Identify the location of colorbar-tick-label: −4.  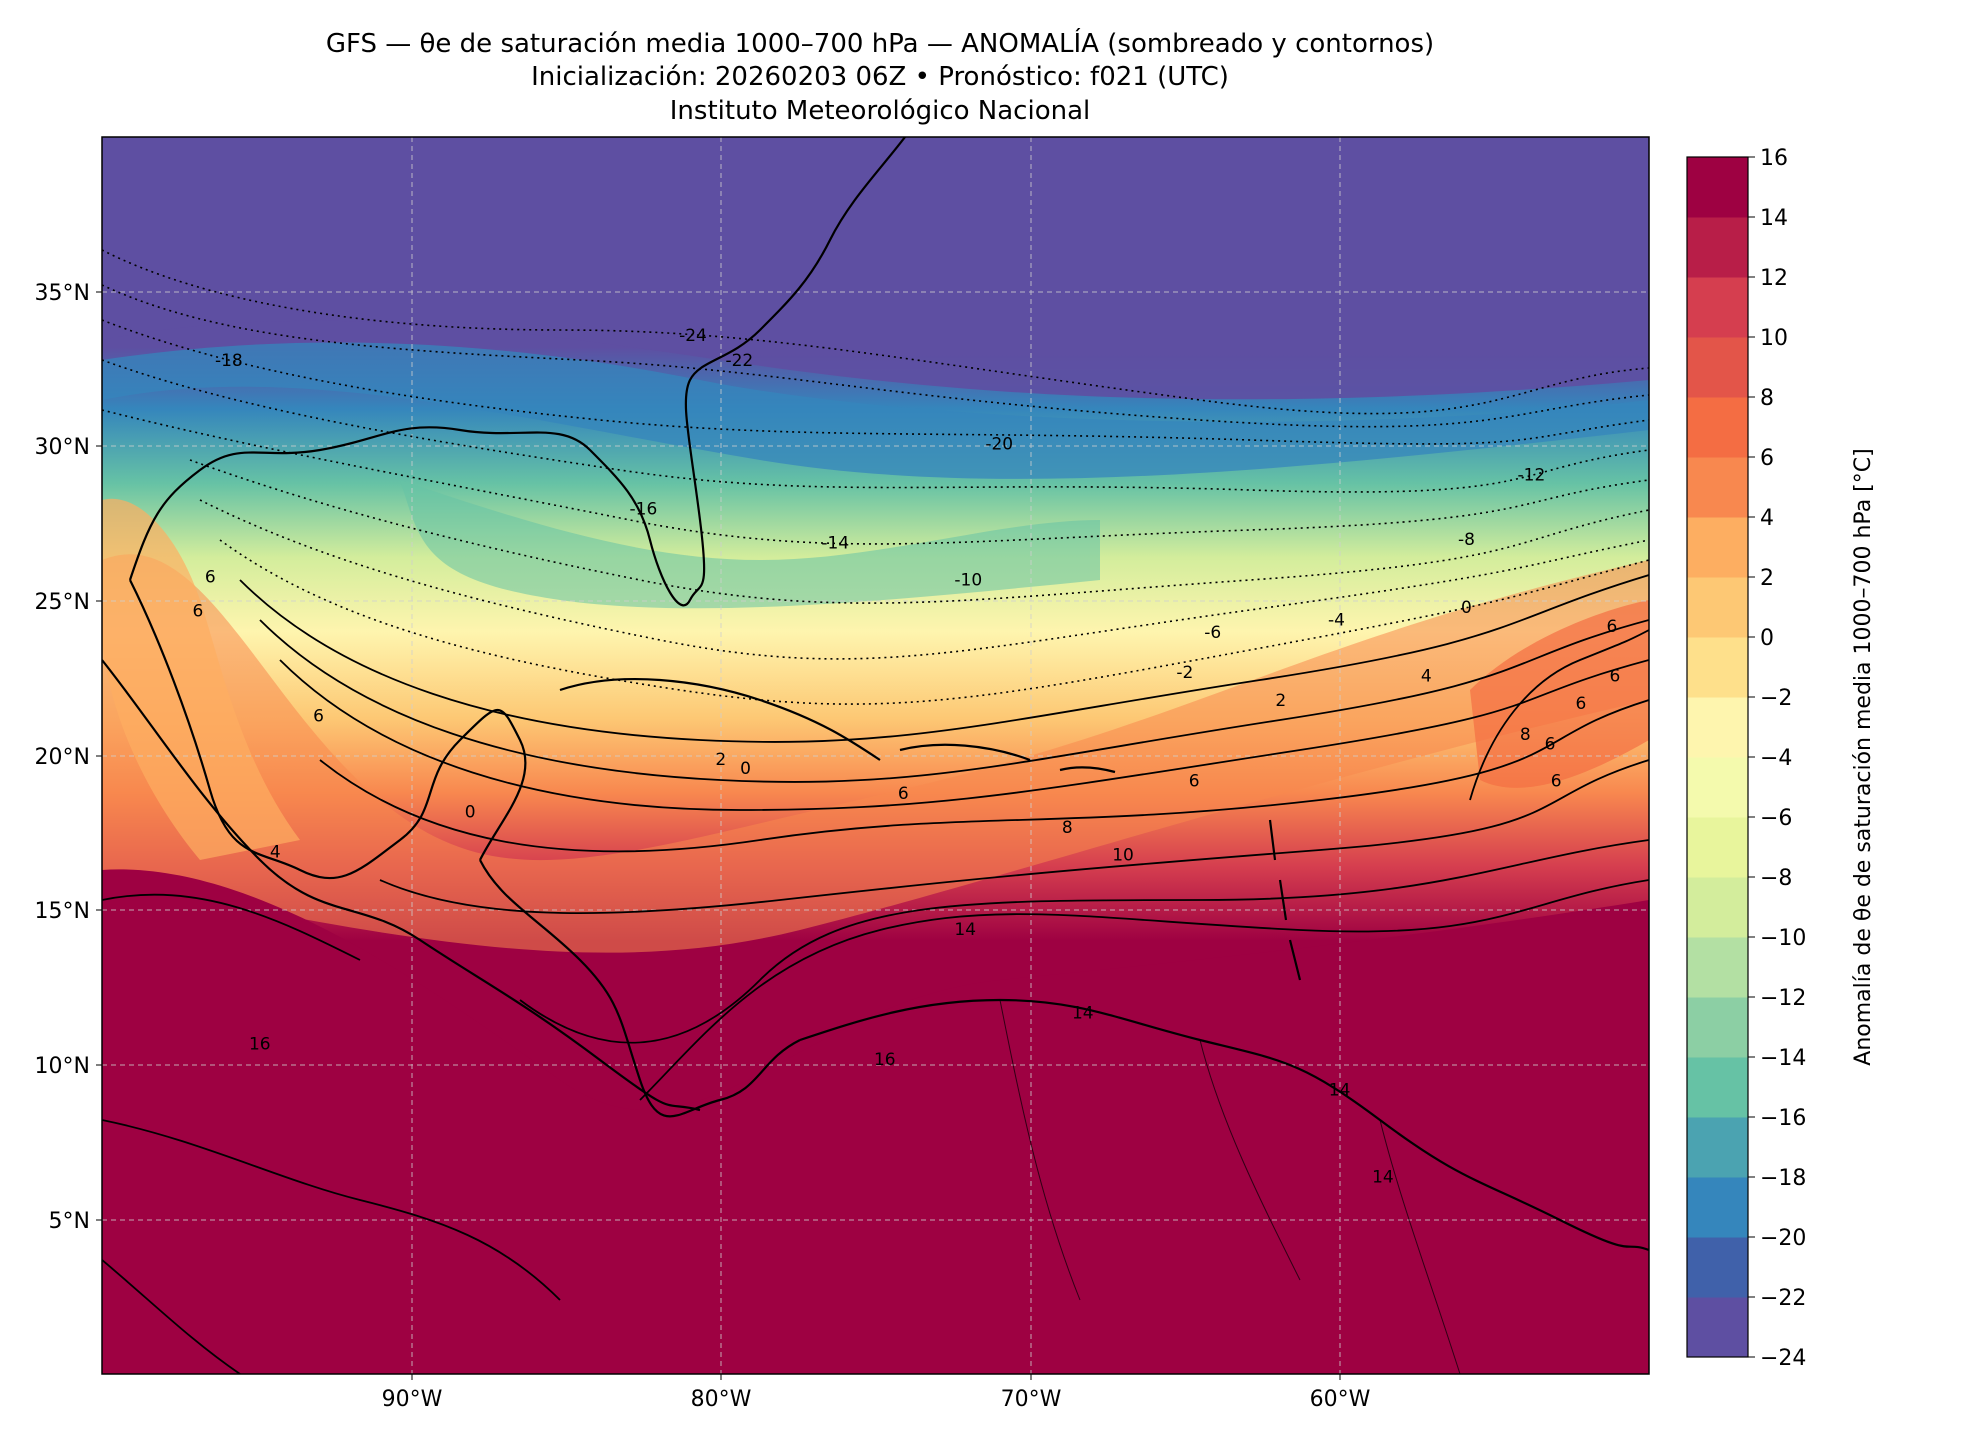
(1776, 758).